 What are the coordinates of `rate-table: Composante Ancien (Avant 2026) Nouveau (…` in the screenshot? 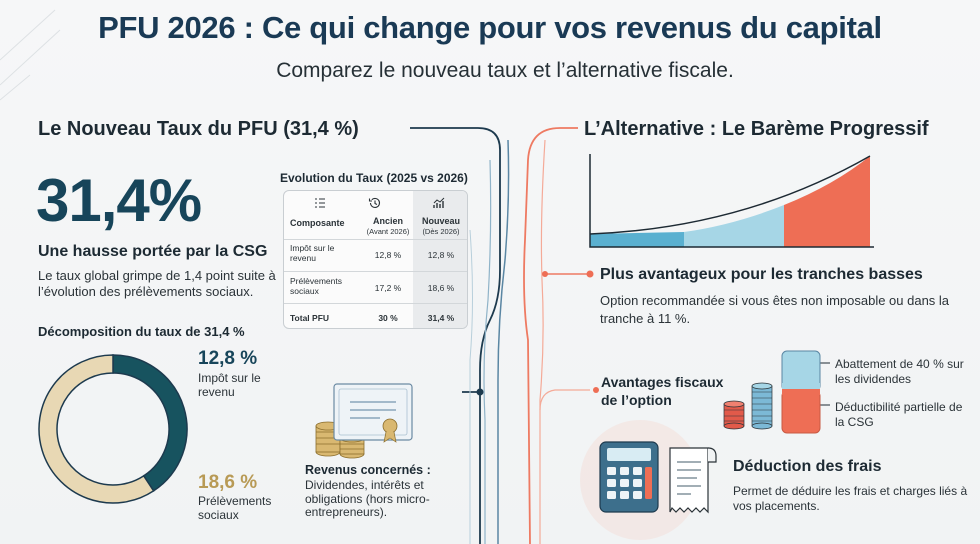 It's located at (375, 259).